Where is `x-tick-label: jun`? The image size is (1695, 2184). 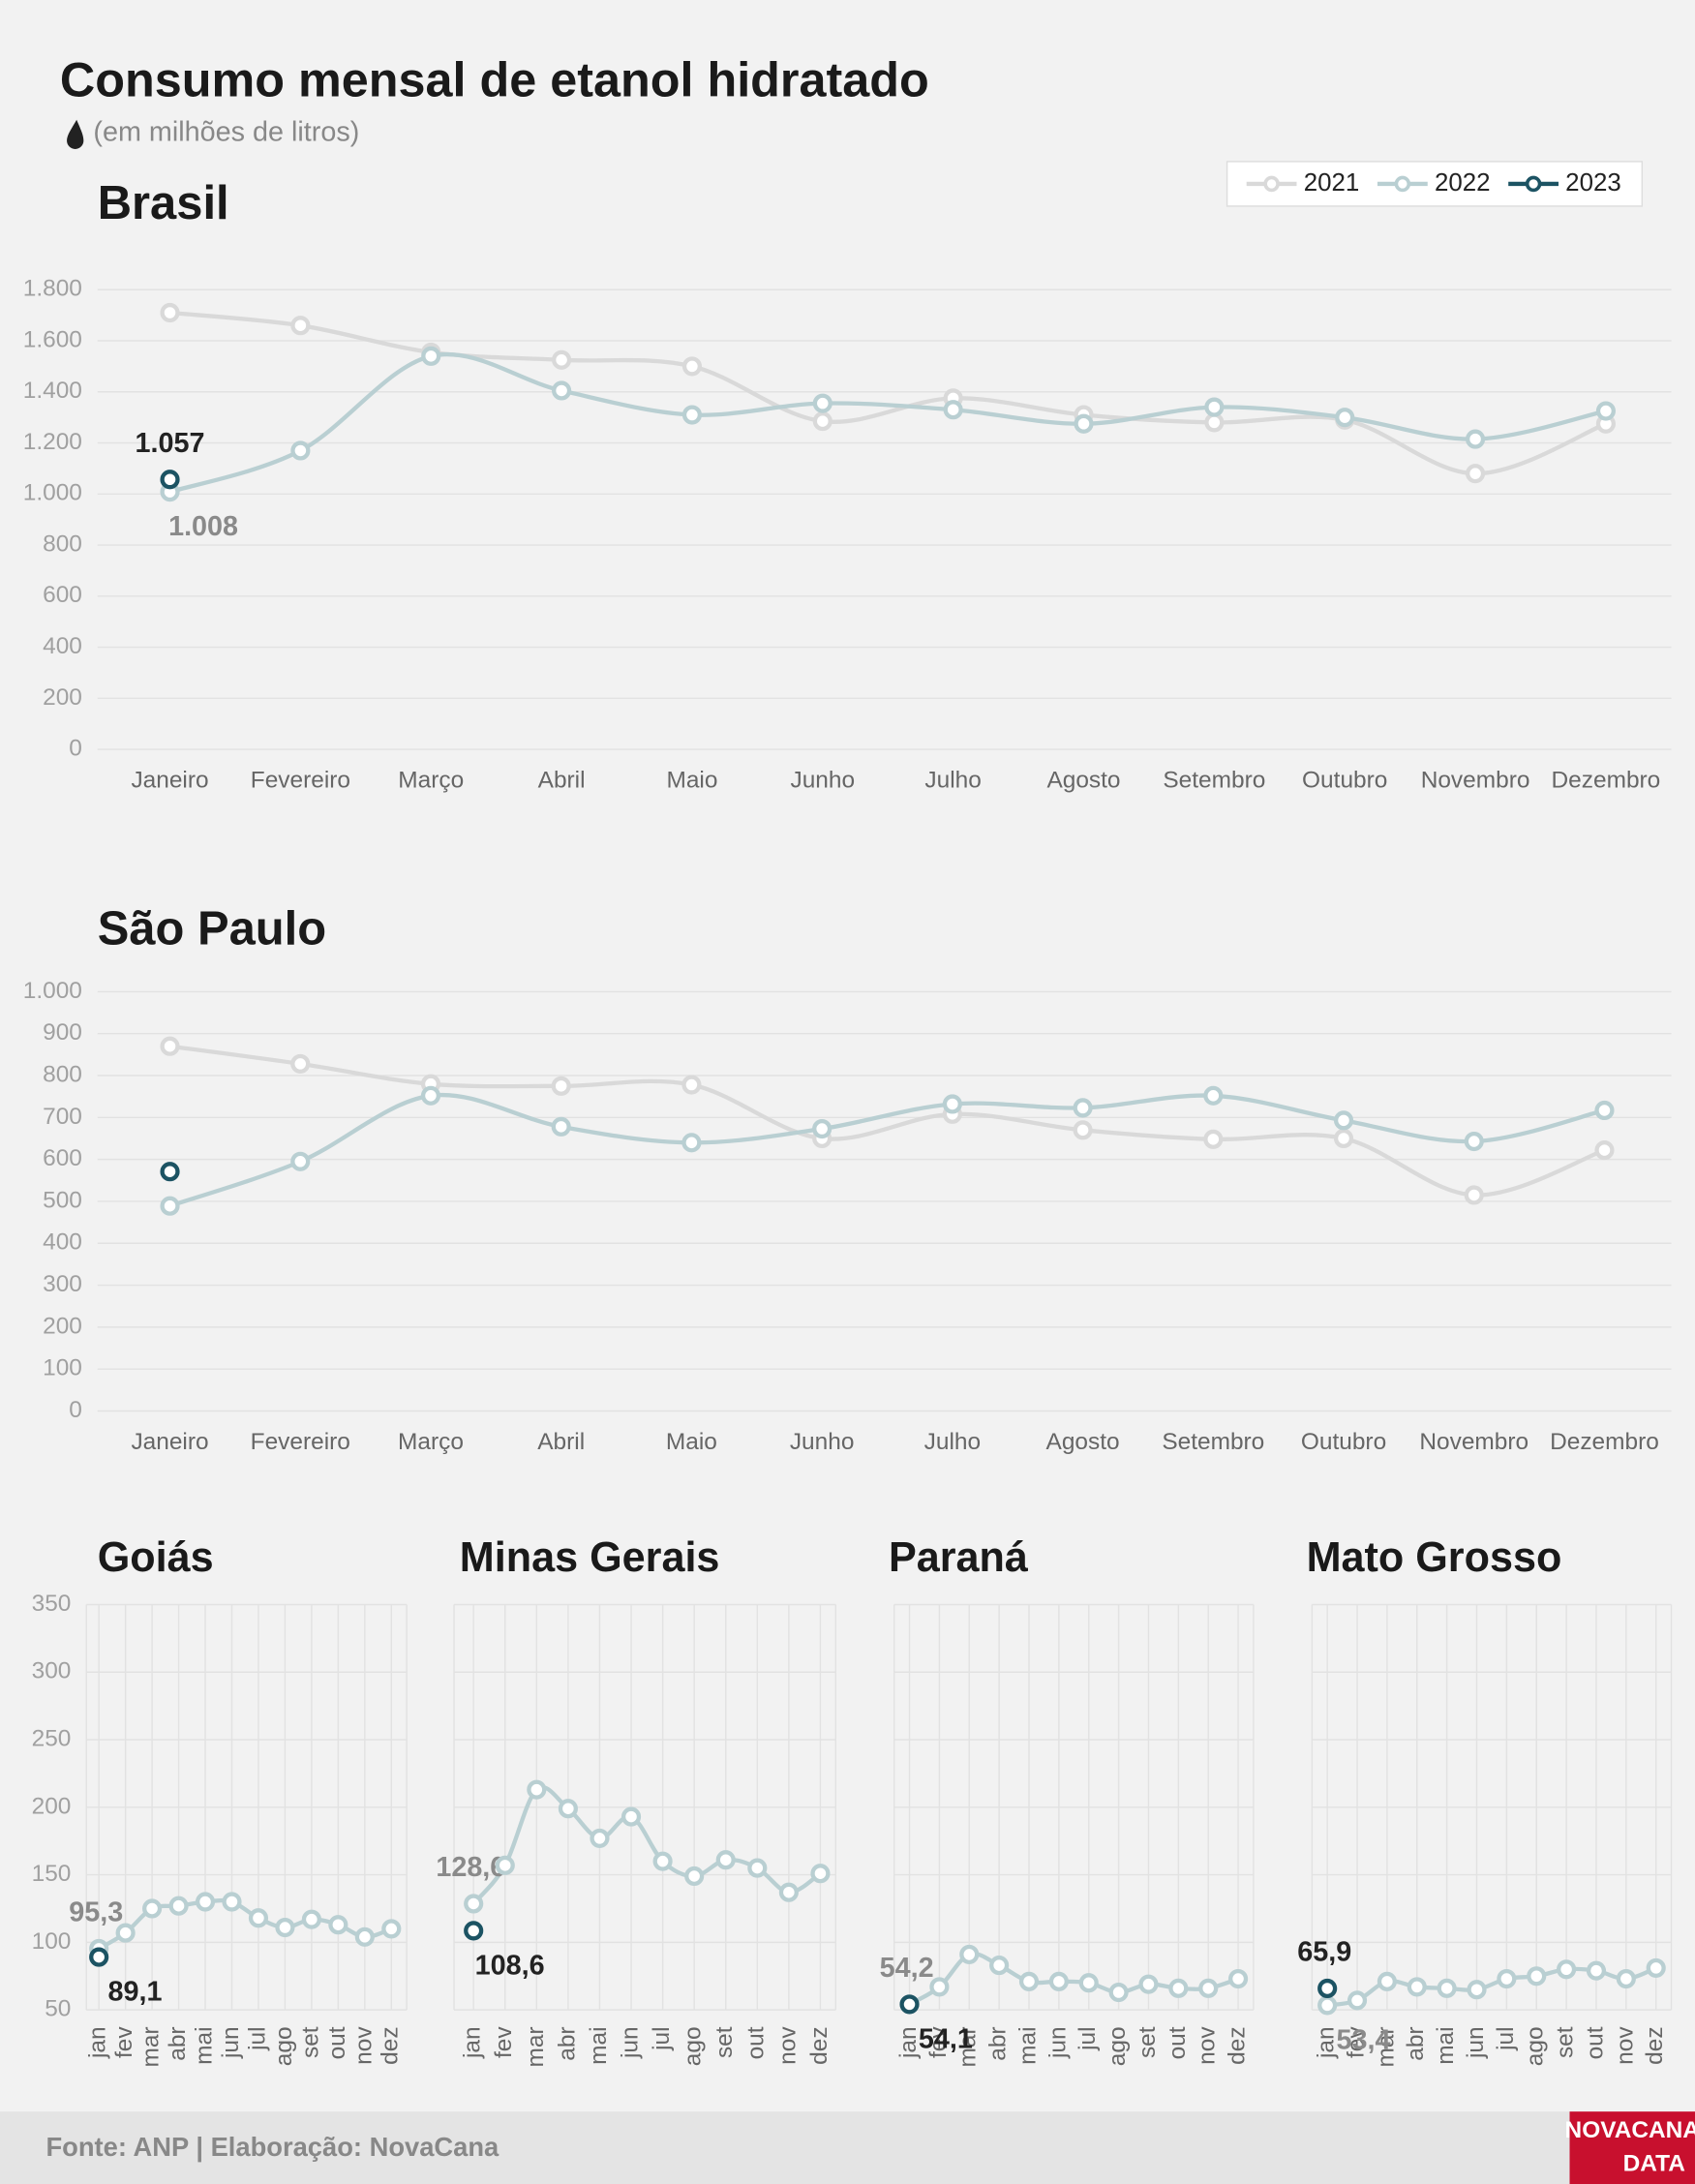
x-tick-label: jun is located at coordinates (1058, 2043).